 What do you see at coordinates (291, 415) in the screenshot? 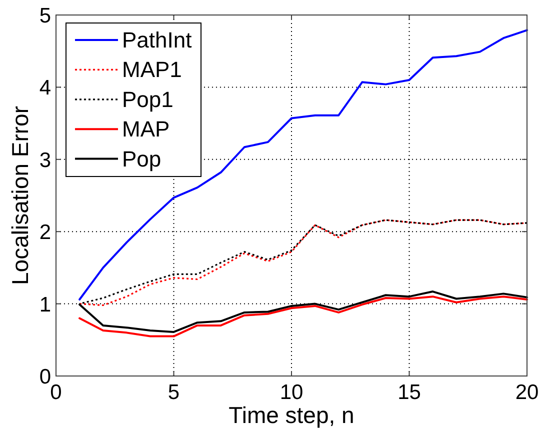
I see `x-axis-title: Time step, n` at bounding box center [291, 415].